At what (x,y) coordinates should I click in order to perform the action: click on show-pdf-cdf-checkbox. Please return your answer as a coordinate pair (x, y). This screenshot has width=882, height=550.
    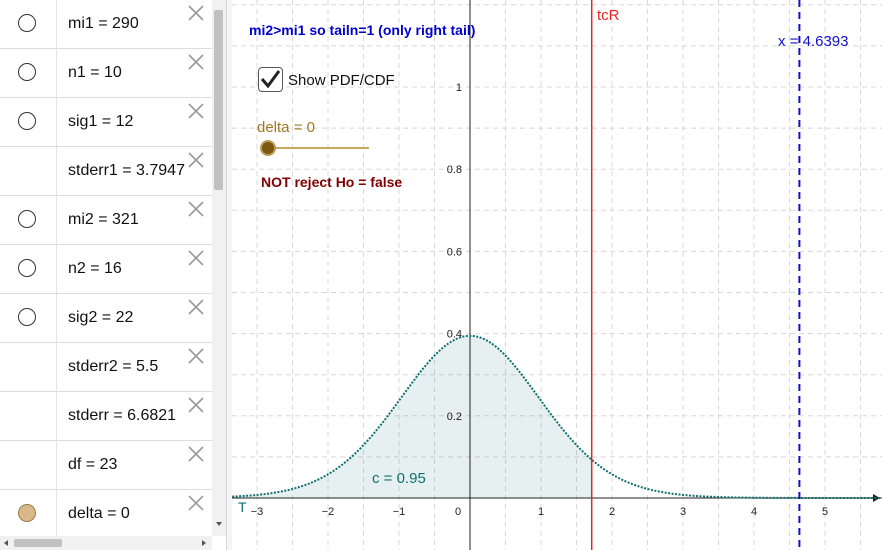
    Looking at the image, I should click on (270, 79).